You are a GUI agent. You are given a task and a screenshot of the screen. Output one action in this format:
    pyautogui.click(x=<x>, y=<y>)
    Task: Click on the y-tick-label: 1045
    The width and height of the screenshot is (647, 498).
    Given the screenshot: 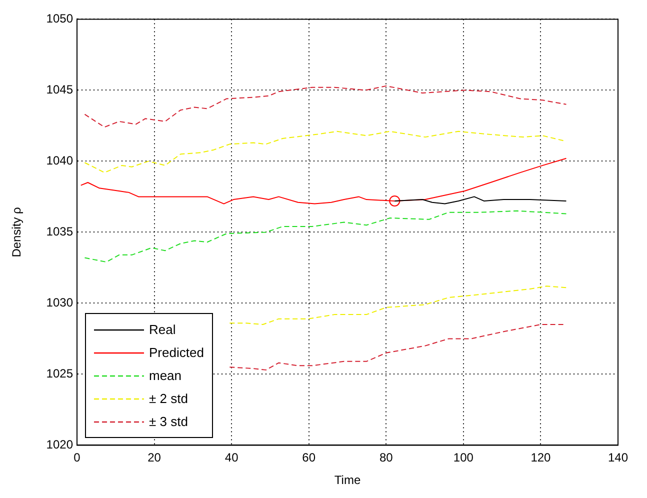 What is the action you would take?
    pyautogui.click(x=60, y=89)
    